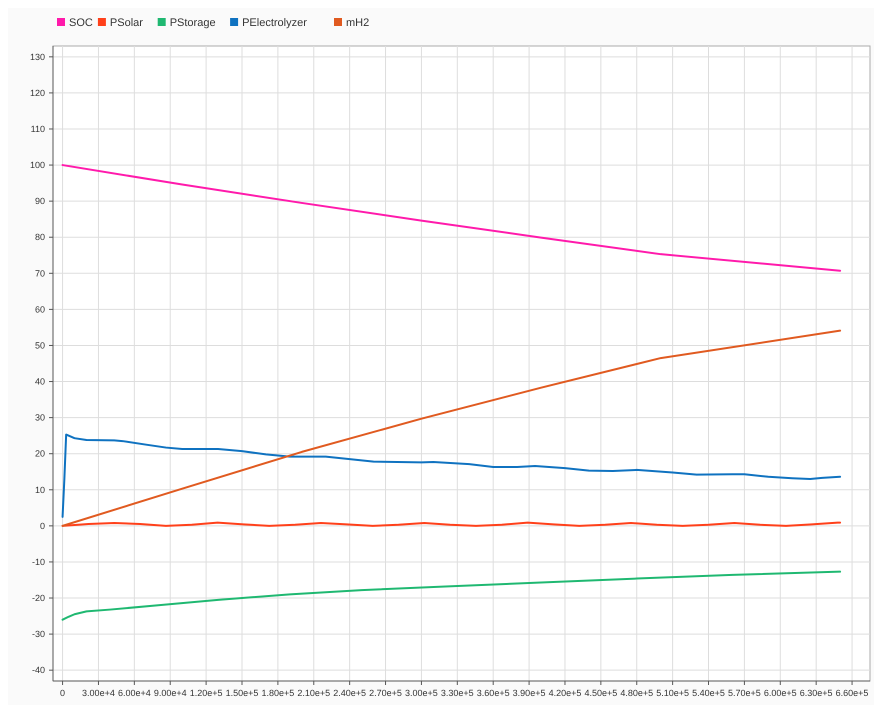 This screenshot has height=713, width=882. Describe the element at coordinates (39, 201) in the screenshot. I see `y-tick-label: 90` at that location.